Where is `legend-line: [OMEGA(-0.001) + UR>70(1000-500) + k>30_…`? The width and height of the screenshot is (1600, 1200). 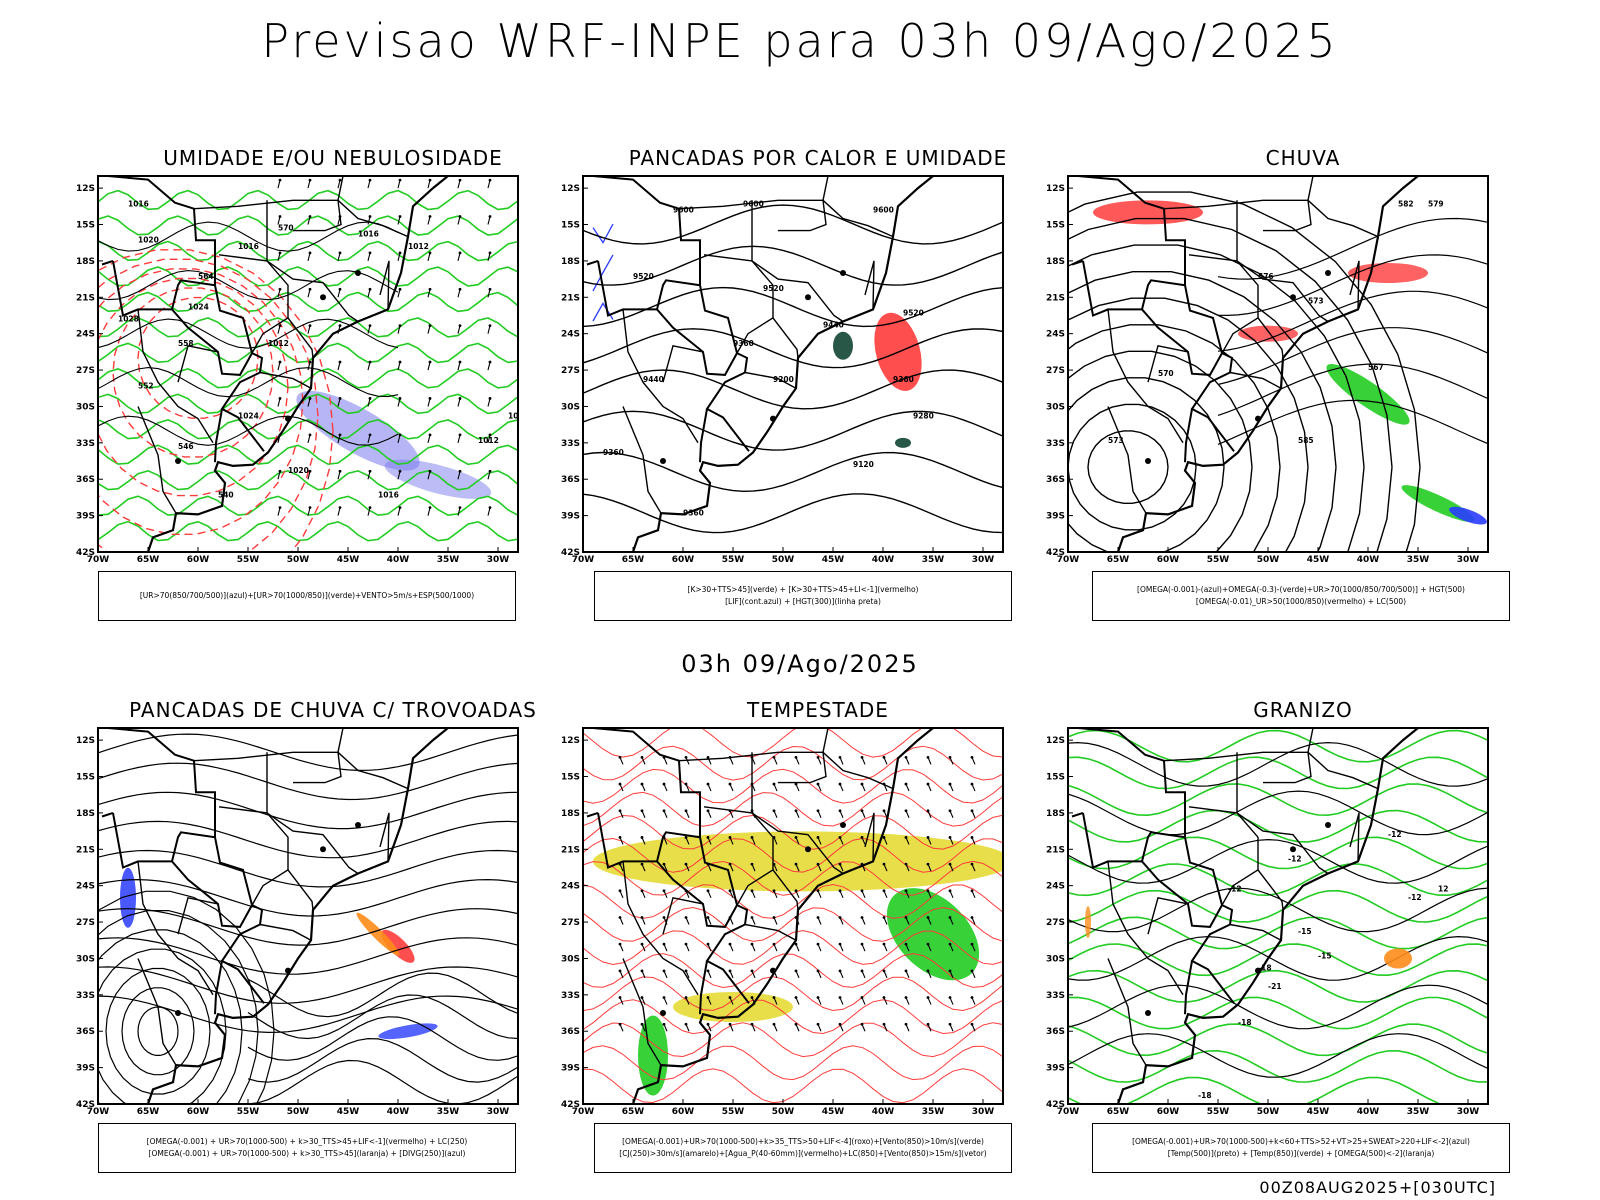 legend-line: [OMEGA(-0.001) + UR>70(1000-500) + k>30_… is located at coordinates (307, 1141).